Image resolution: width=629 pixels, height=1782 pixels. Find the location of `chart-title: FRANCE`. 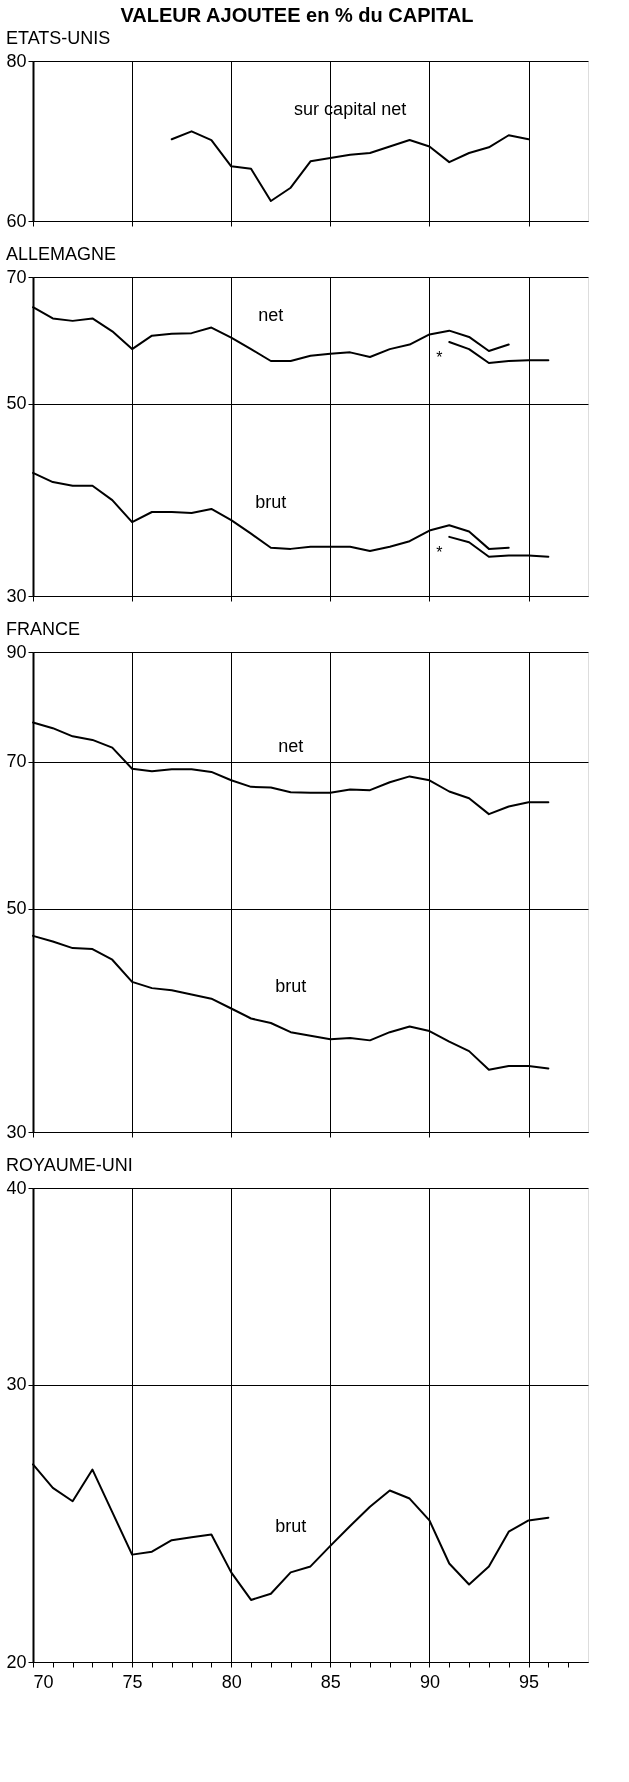

chart-title: FRANCE is located at coordinates (42, 629).